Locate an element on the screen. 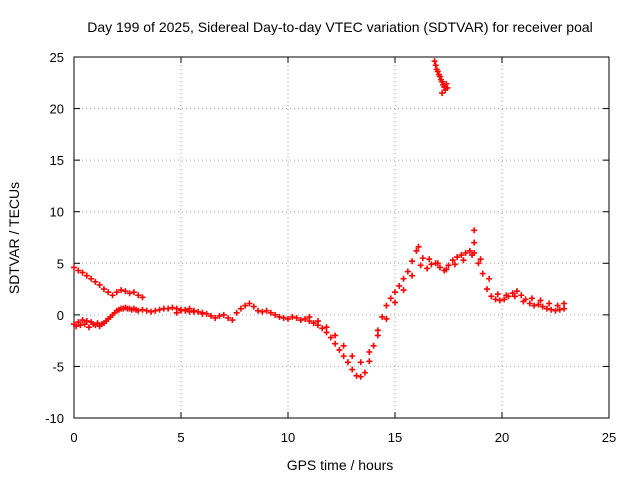 Image resolution: width=640 pixels, height=480 pixels. y-tick-label: 20 is located at coordinates (57, 109).